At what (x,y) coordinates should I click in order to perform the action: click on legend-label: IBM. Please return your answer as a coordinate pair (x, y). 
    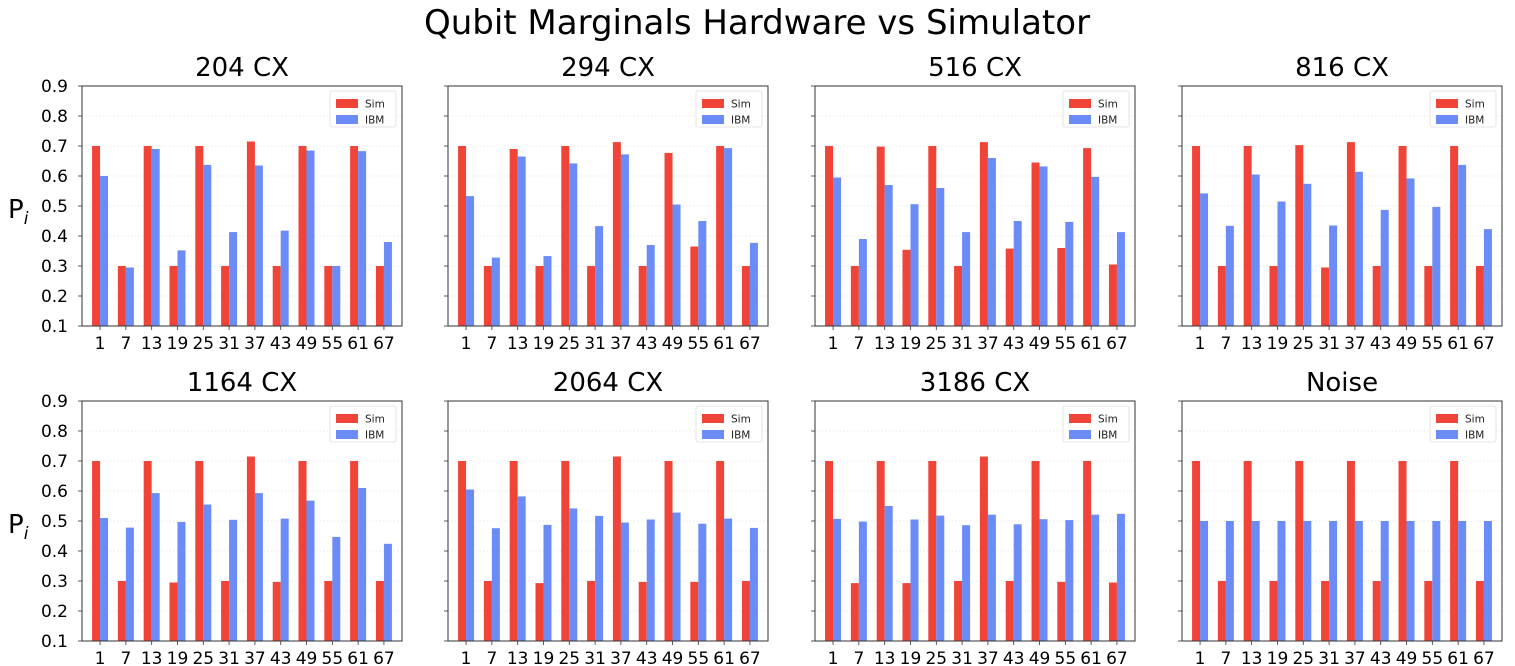
    Looking at the image, I should click on (374, 121).